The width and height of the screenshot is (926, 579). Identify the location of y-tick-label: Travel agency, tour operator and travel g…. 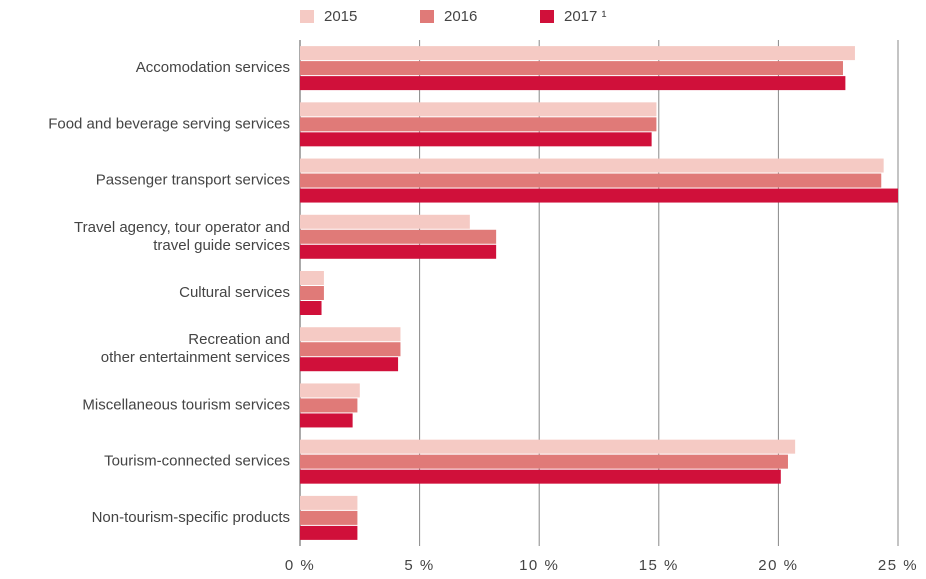
(182, 236).